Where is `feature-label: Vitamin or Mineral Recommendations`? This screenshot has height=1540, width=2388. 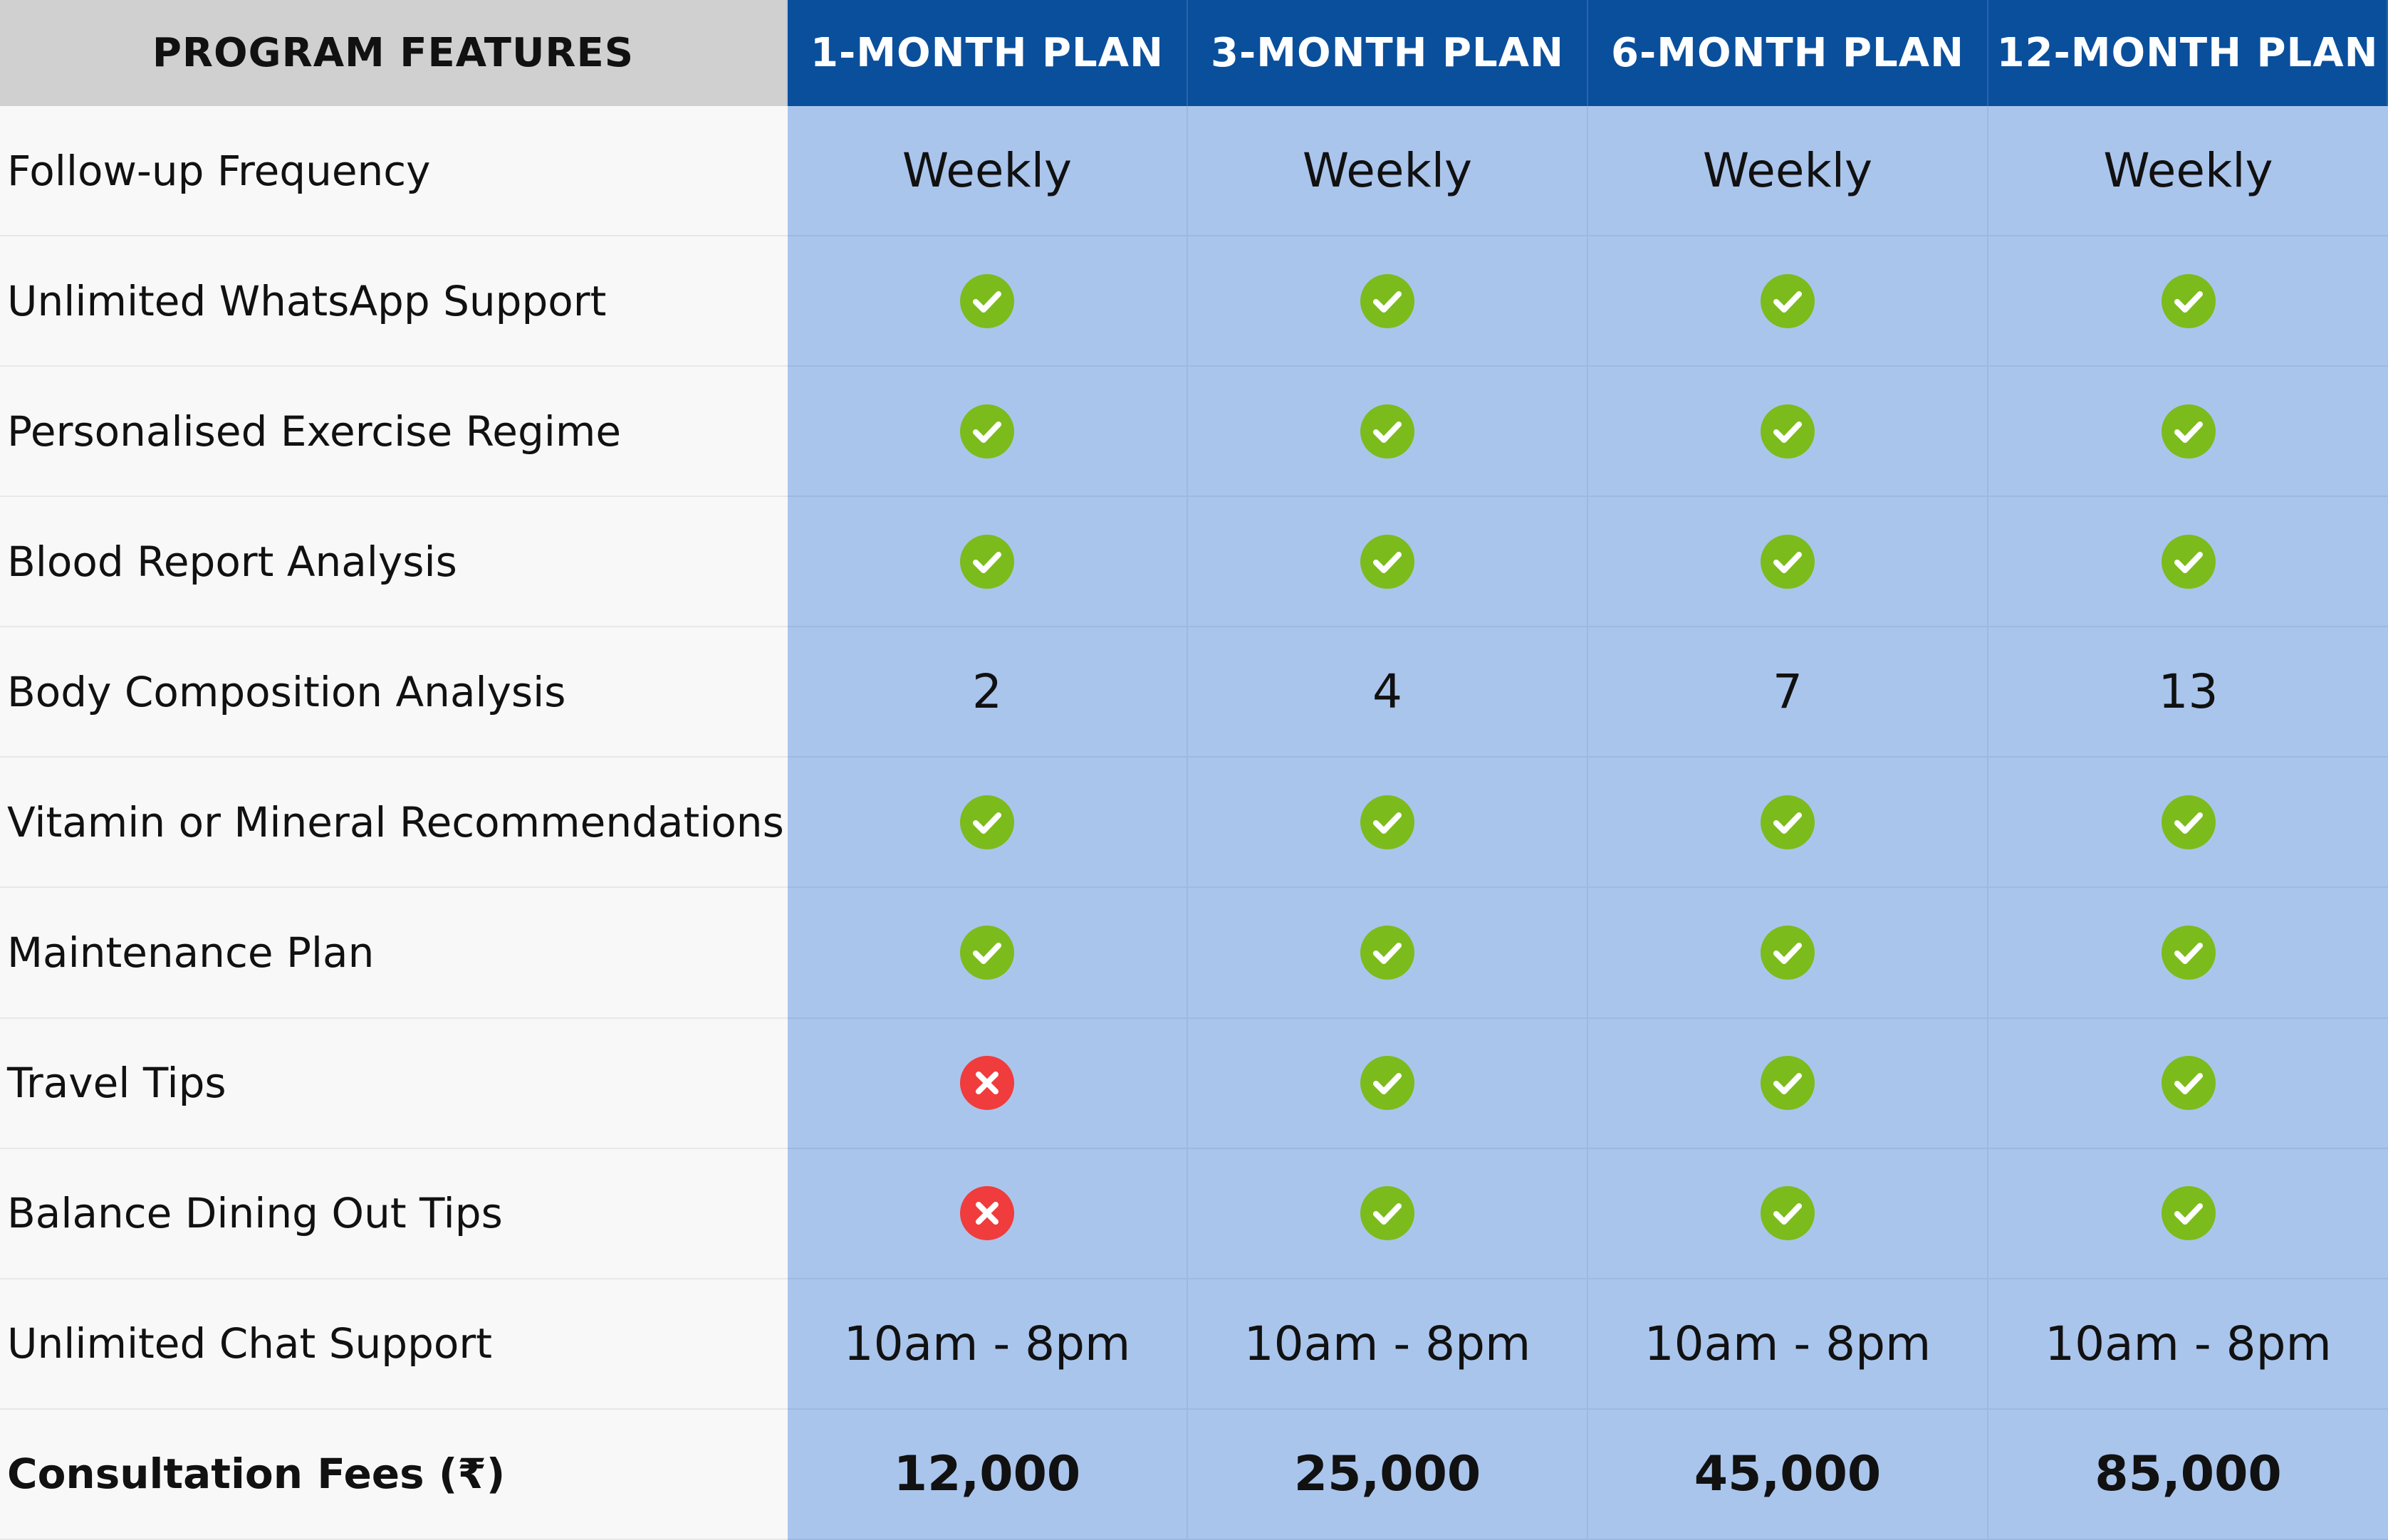 feature-label: Vitamin or Mineral Recommendations is located at coordinates (394, 823).